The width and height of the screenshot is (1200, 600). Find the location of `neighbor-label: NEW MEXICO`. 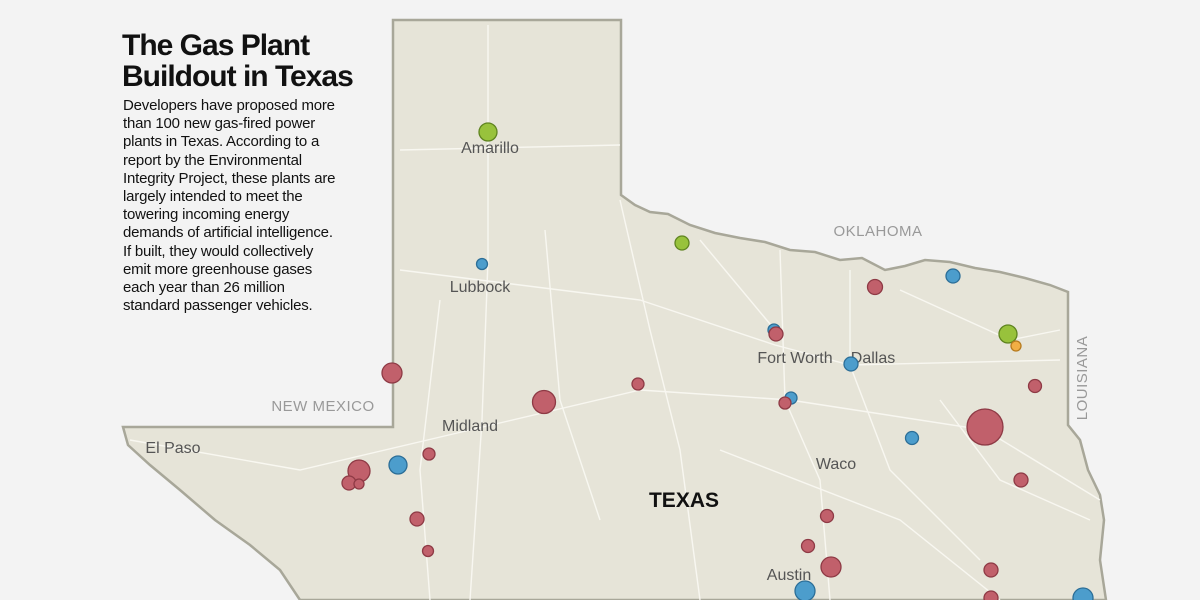

neighbor-label: NEW MEXICO is located at coordinates (322, 406).